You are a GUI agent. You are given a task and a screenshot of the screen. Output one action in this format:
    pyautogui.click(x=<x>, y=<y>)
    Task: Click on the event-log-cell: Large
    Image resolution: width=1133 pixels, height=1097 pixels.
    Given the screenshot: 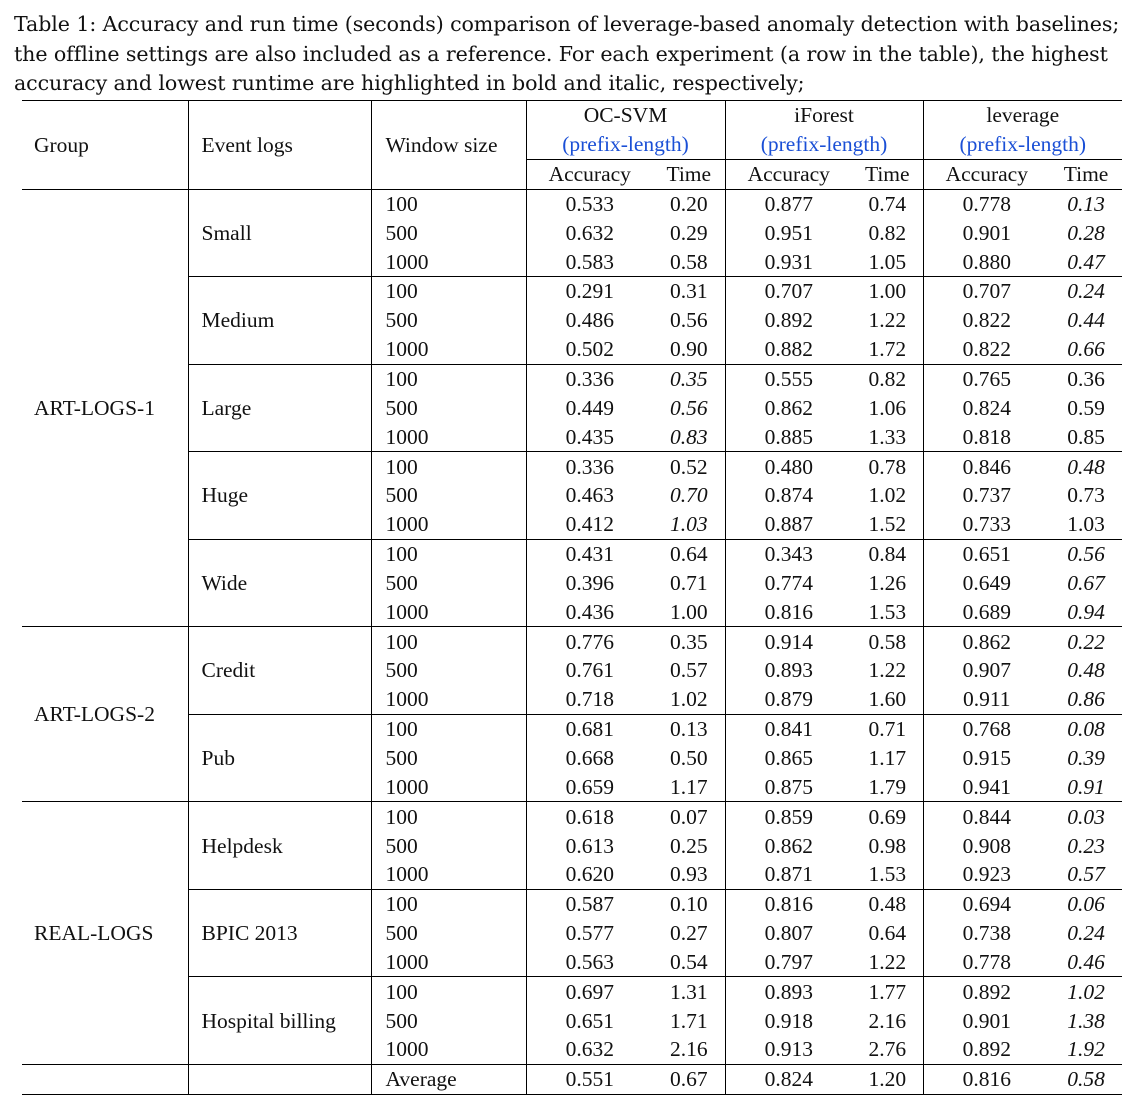 What is the action you would take?
    pyautogui.click(x=279, y=407)
    